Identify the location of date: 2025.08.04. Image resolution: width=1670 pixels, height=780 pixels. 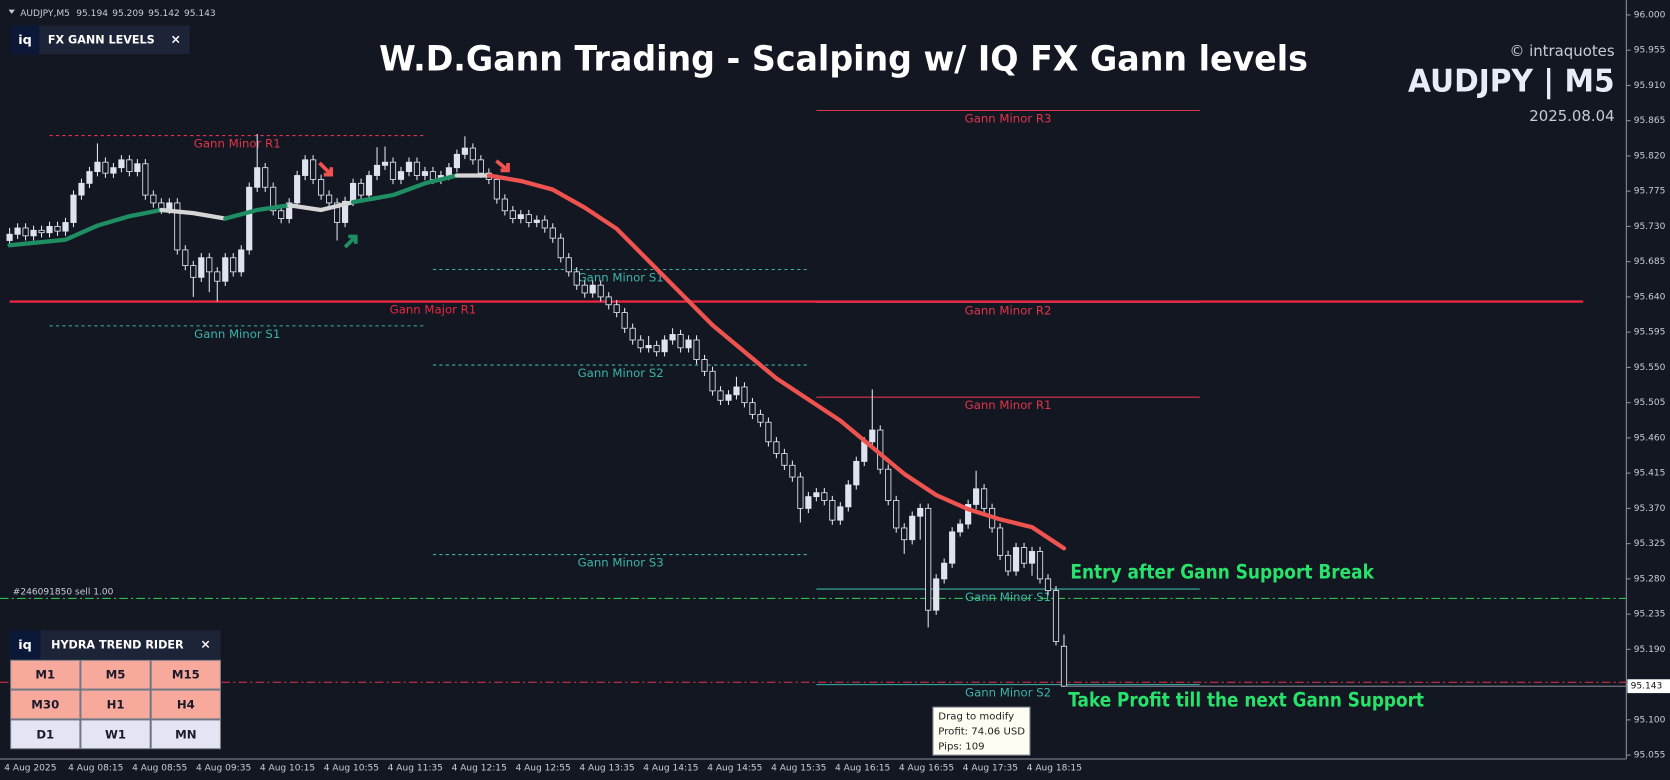
(1571, 116).